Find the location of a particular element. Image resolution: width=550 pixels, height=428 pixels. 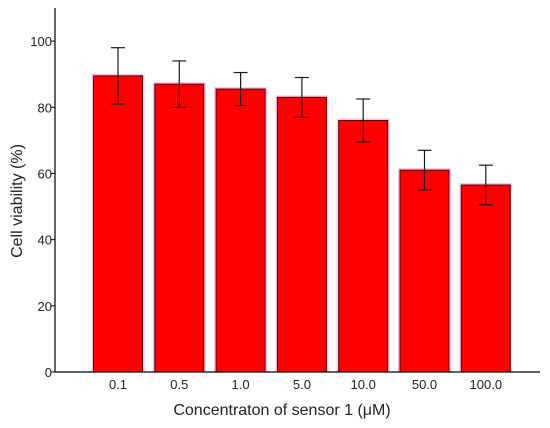

y-ticks-group: 0 20 40 60 80 100 is located at coordinates (42, 207).